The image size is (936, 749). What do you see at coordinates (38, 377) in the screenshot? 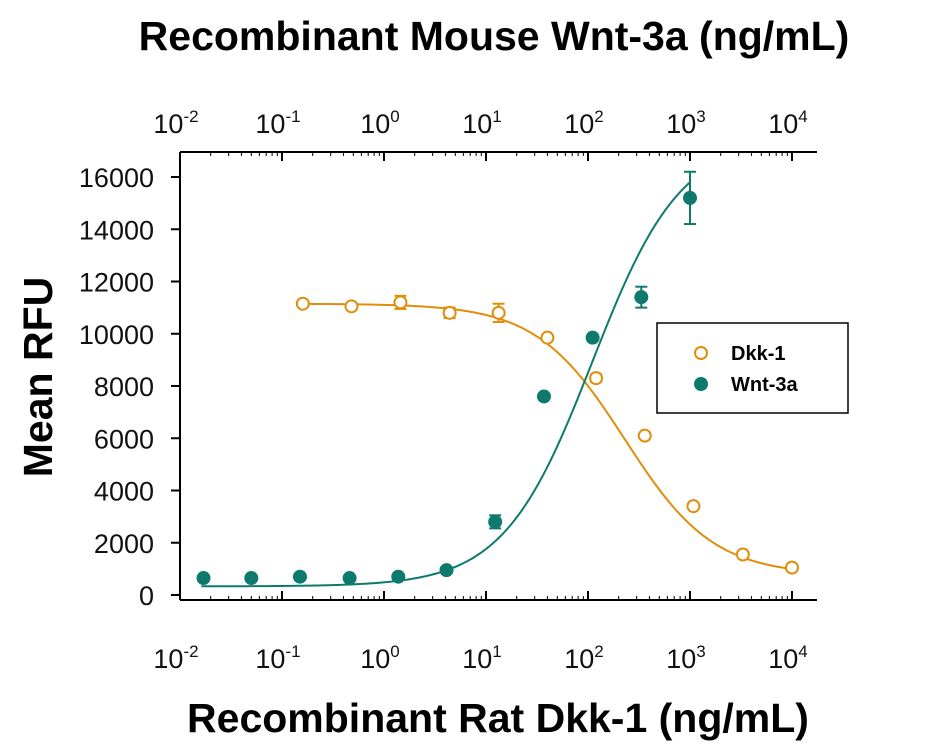
I see `y-axis-title: Mean RFU` at bounding box center [38, 377].